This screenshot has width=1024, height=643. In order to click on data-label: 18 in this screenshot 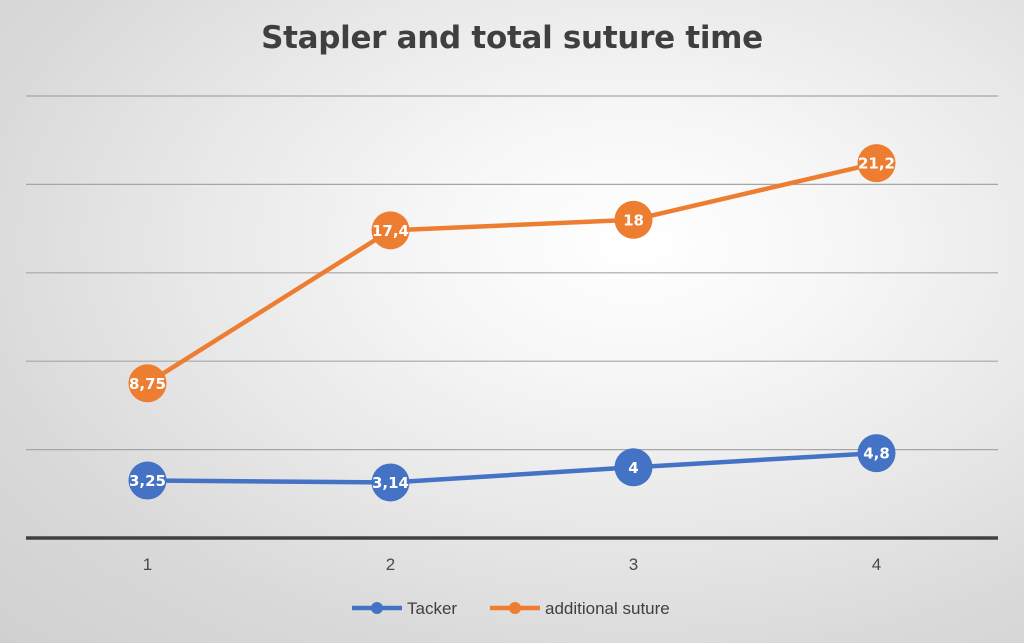, I will do `click(633, 220)`.